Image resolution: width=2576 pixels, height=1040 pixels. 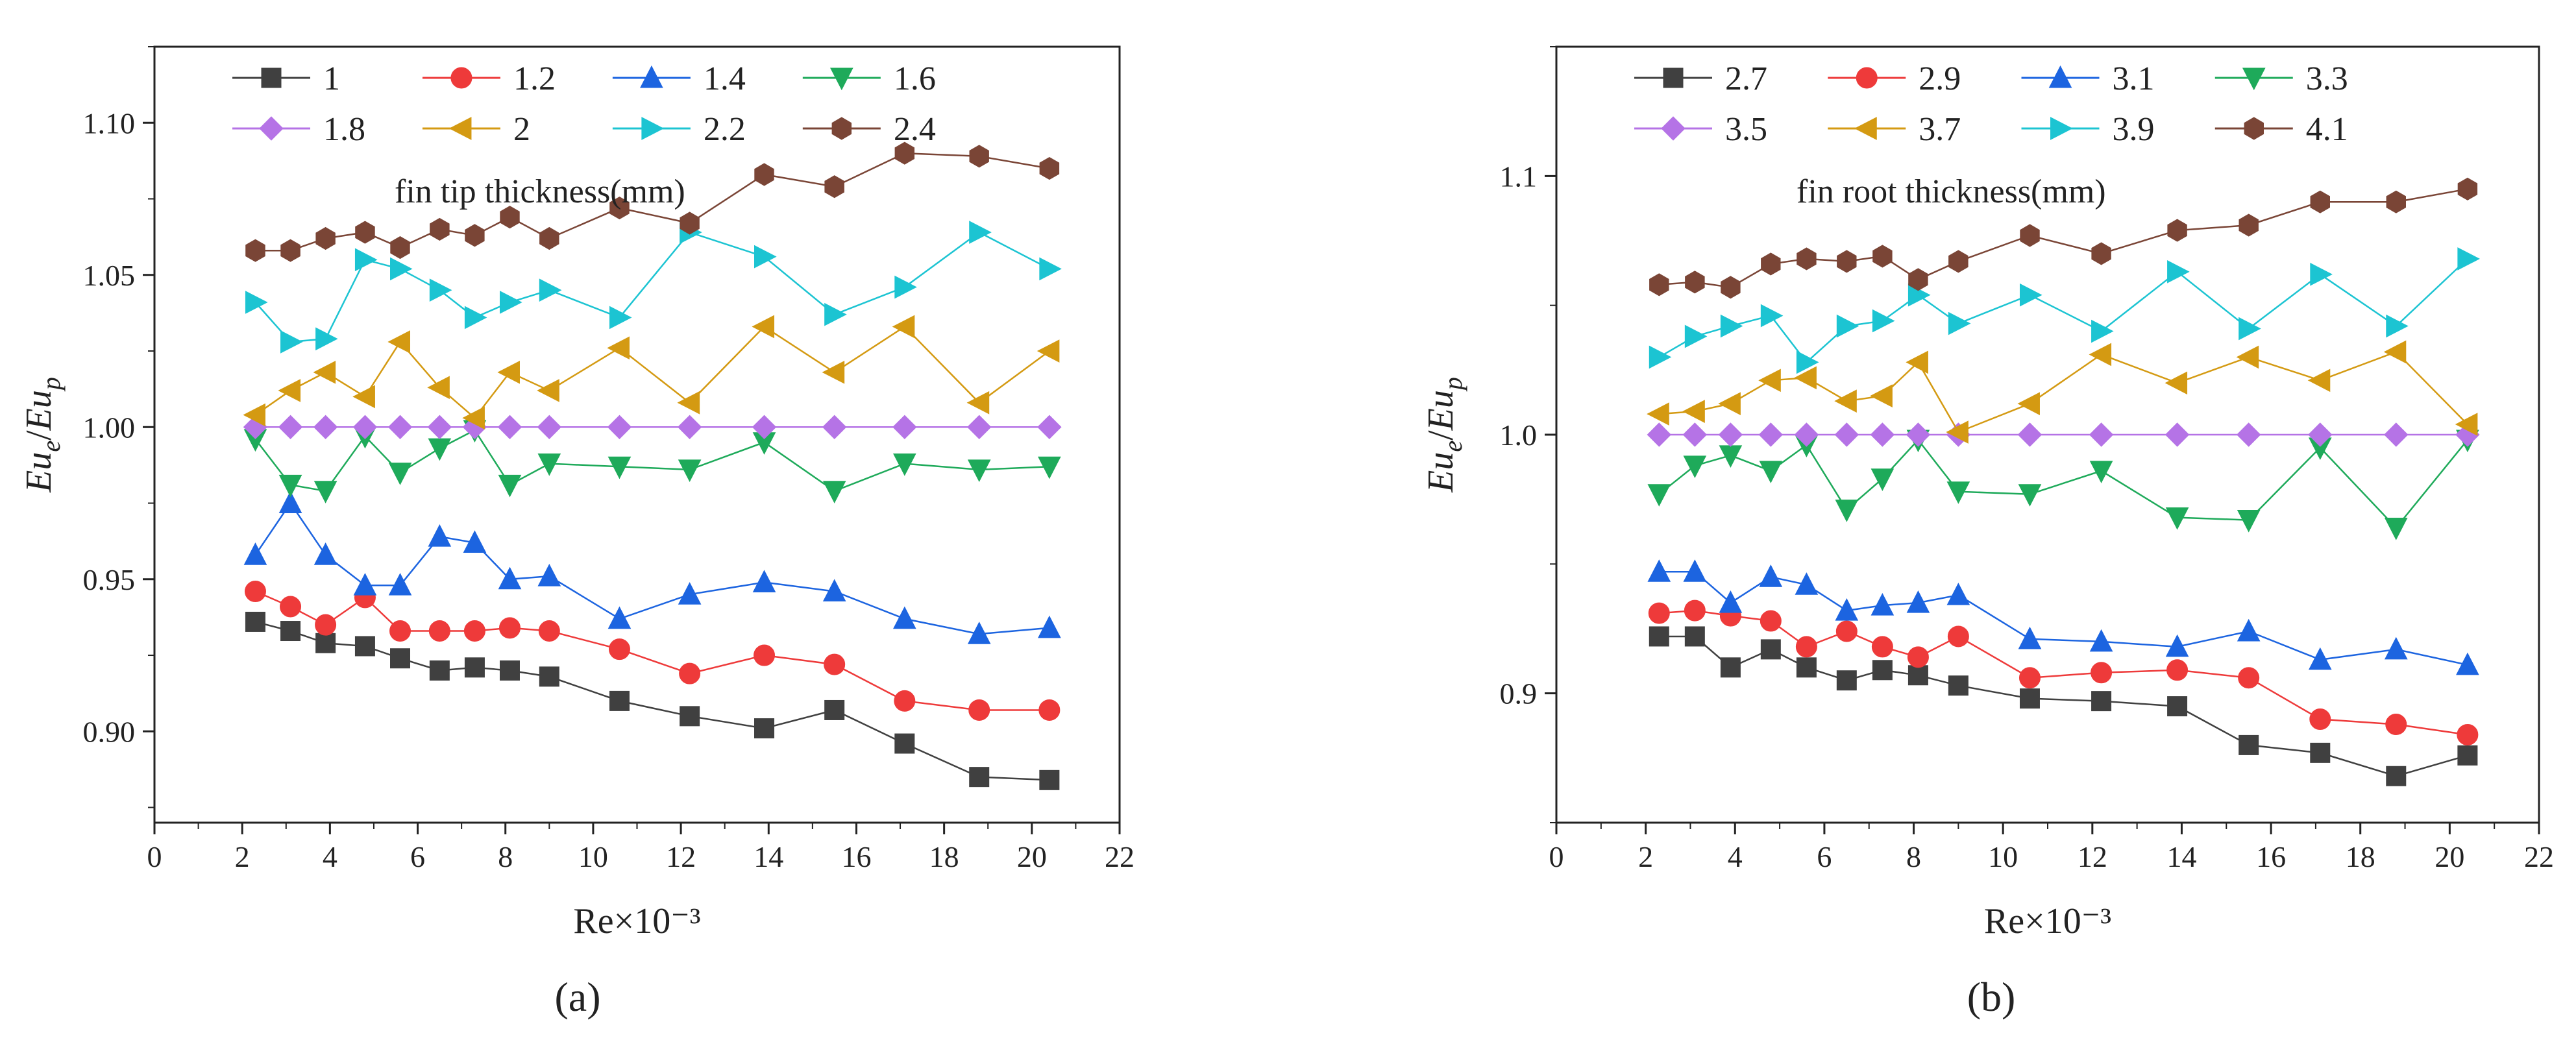 I want to click on y-tick-label: 1.00, so click(x=109, y=427).